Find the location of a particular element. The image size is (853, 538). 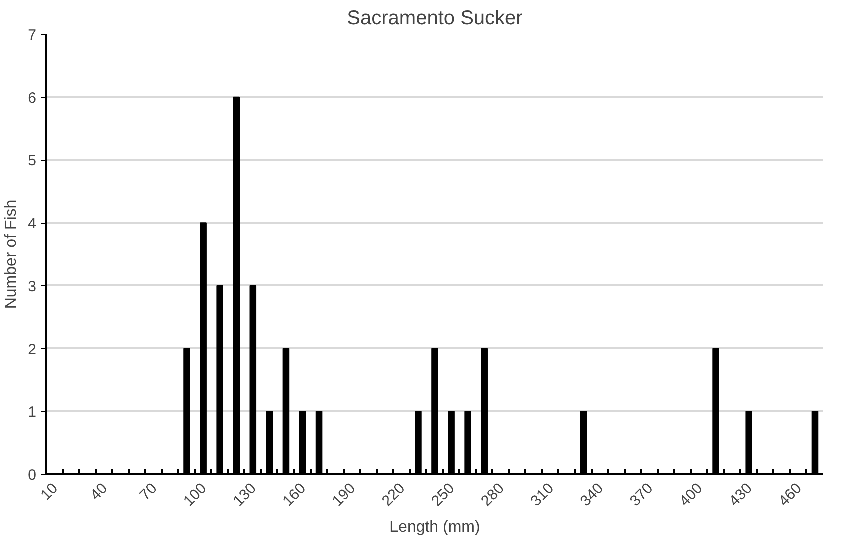

y-tick-label: 3 is located at coordinates (32, 287).